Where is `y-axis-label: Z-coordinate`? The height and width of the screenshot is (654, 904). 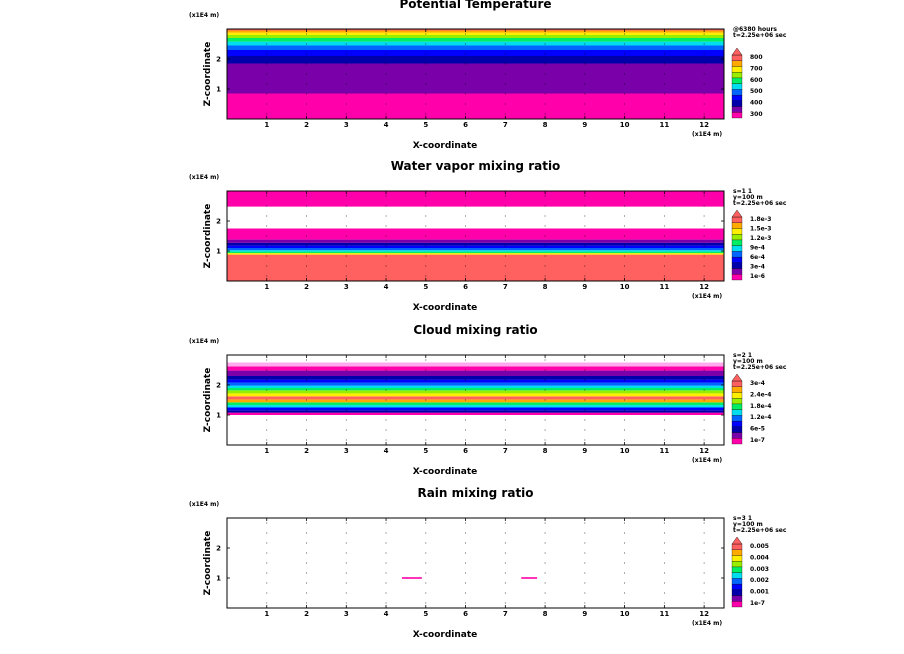 y-axis-label: Z-coordinate is located at coordinates (208, 236).